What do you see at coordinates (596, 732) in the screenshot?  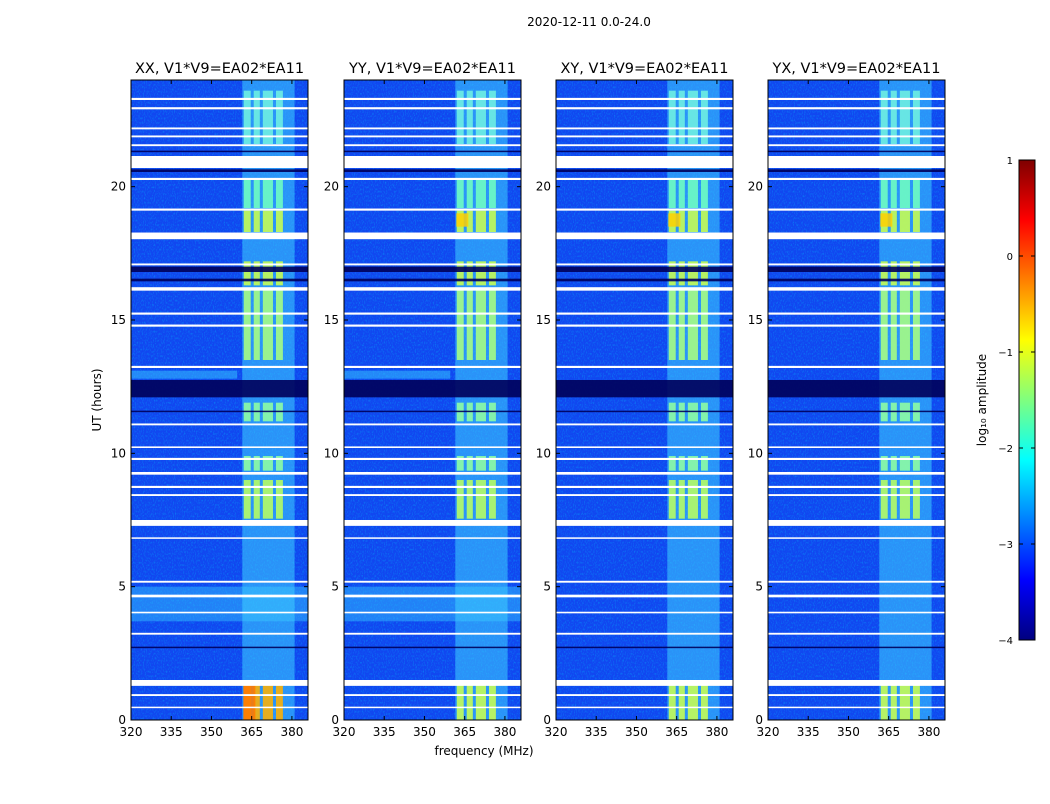 I see `x-tick-label: 335` at bounding box center [596, 732].